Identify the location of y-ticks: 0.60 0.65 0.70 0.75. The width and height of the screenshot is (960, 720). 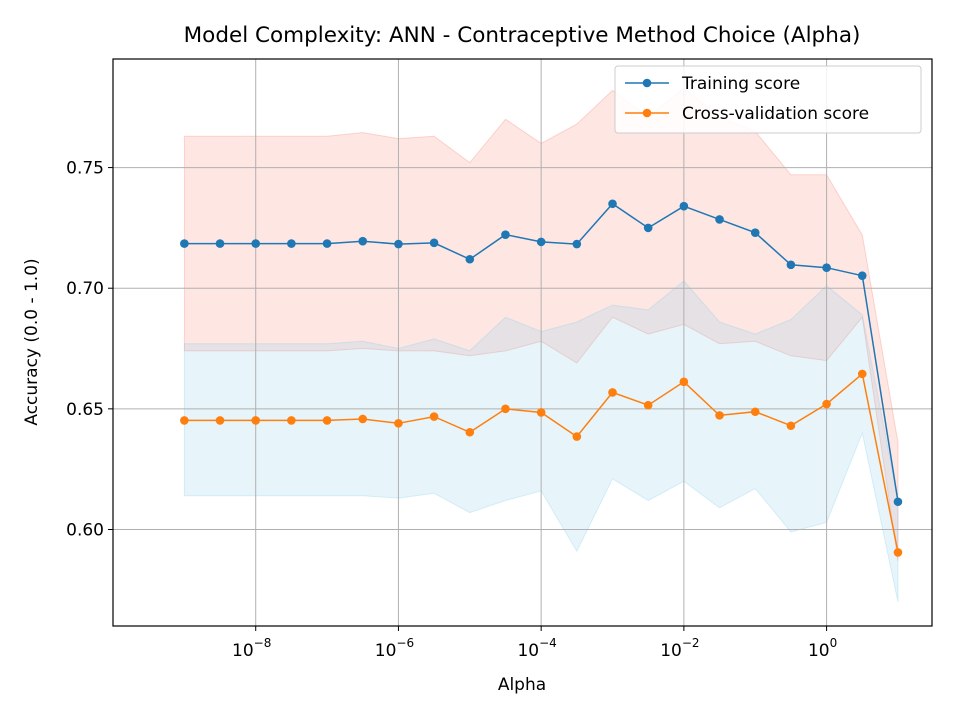
(89, 349).